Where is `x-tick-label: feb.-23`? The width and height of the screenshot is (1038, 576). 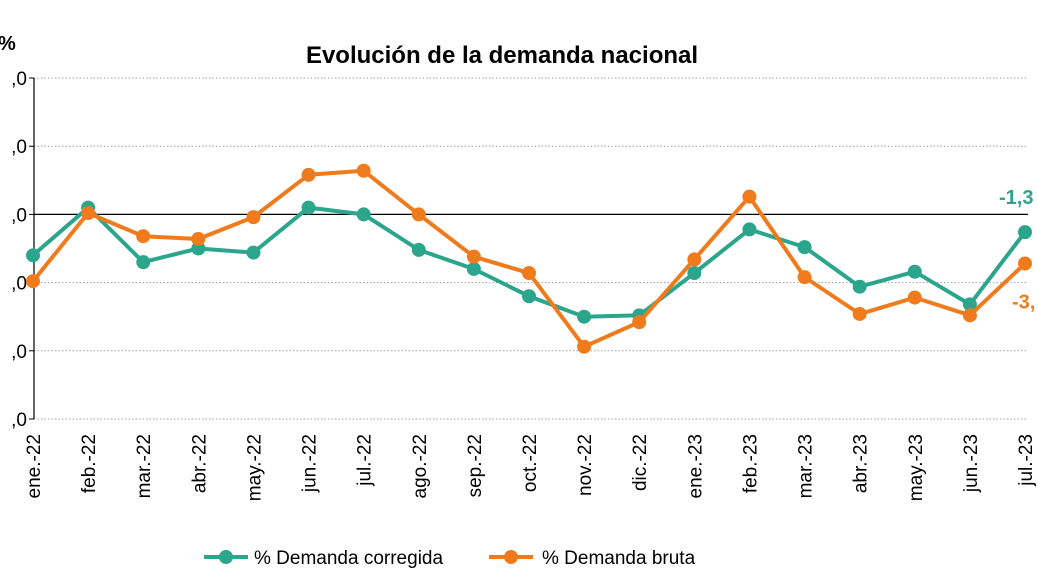 x-tick-label: feb.-23 is located at coordinates (750, 463).